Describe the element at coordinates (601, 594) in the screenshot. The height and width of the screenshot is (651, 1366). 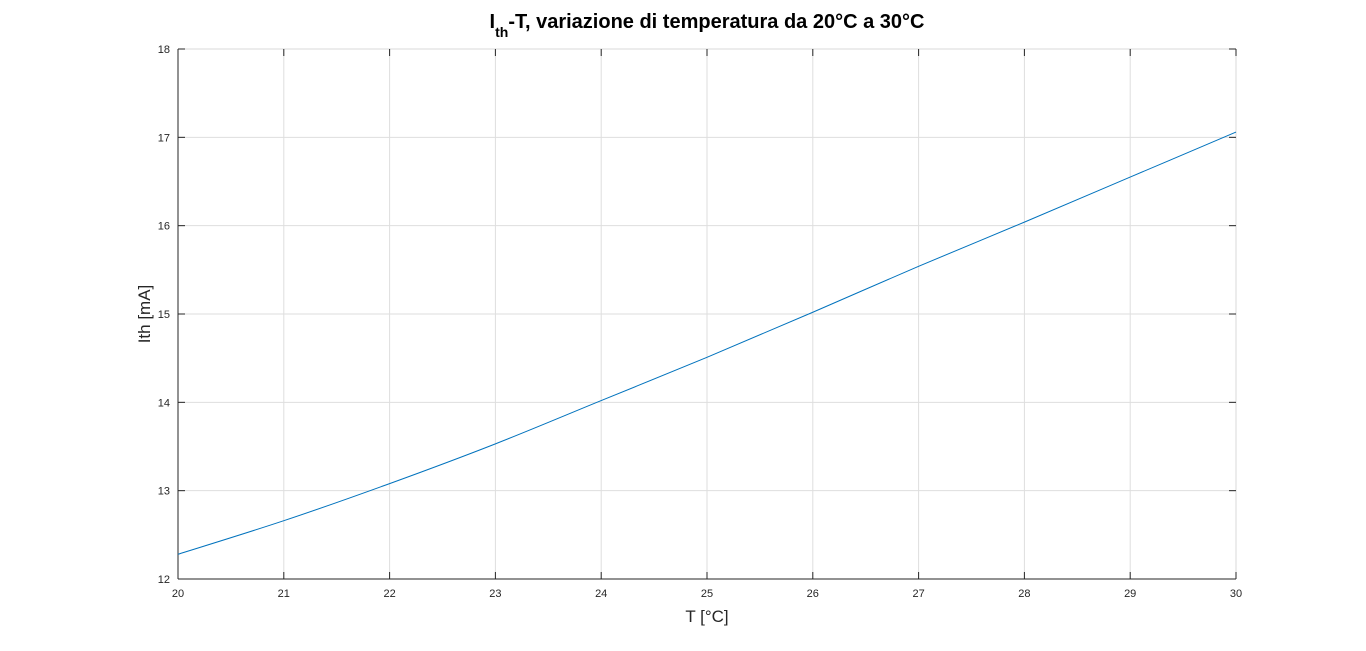
I see `x-tick-label: 24` at that location.